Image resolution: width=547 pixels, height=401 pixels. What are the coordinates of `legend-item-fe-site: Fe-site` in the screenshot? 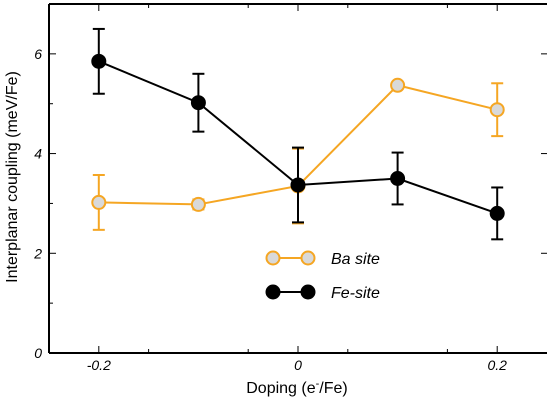 It's located at (322, 293).